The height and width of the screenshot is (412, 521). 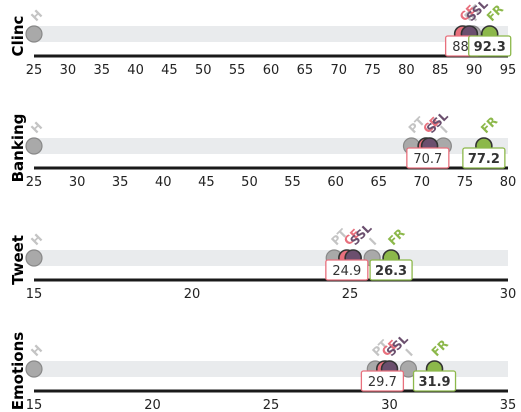 I want to click on panel-title: Banking, so click(x=18, y=148).